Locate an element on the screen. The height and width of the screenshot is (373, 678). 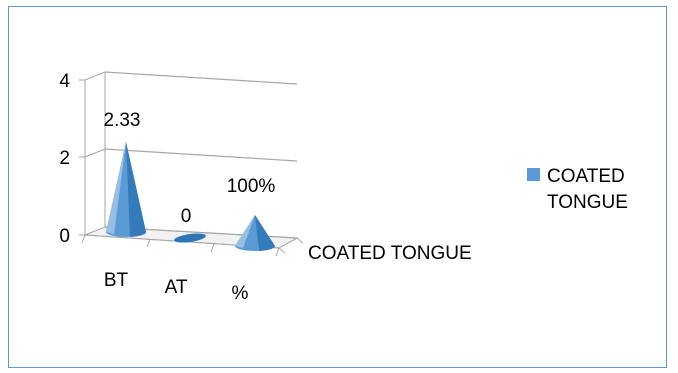
x-tick-label-bt: BT is located at coordinates (116, 280).